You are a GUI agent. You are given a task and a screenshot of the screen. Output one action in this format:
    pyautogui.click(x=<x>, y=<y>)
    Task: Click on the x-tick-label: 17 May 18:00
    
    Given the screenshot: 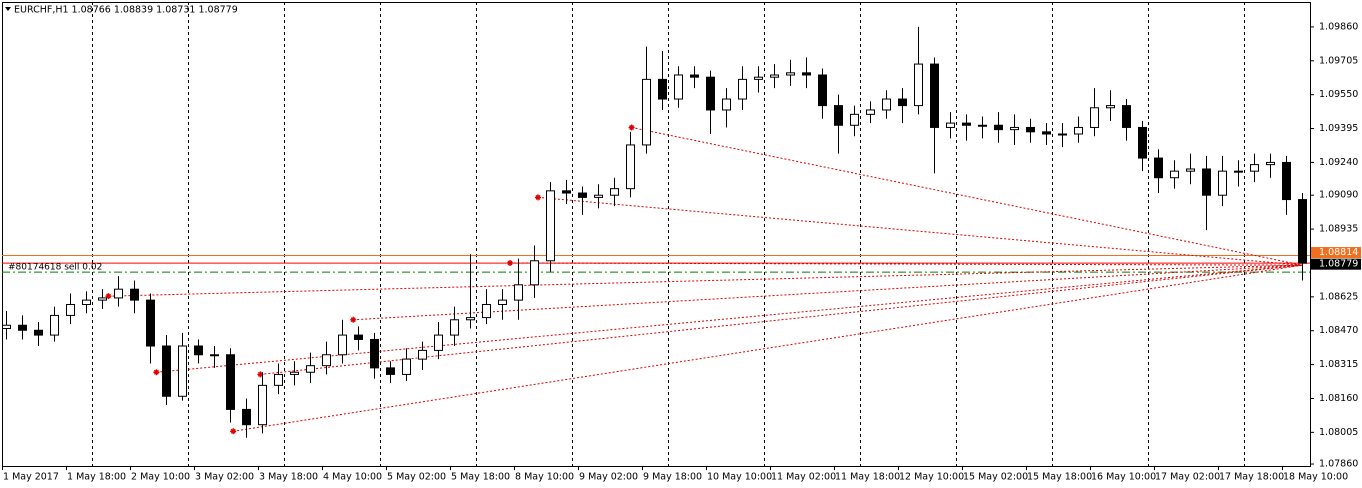 What is the action you would take?
    pyautogui.click(x=1251, y=477)
    